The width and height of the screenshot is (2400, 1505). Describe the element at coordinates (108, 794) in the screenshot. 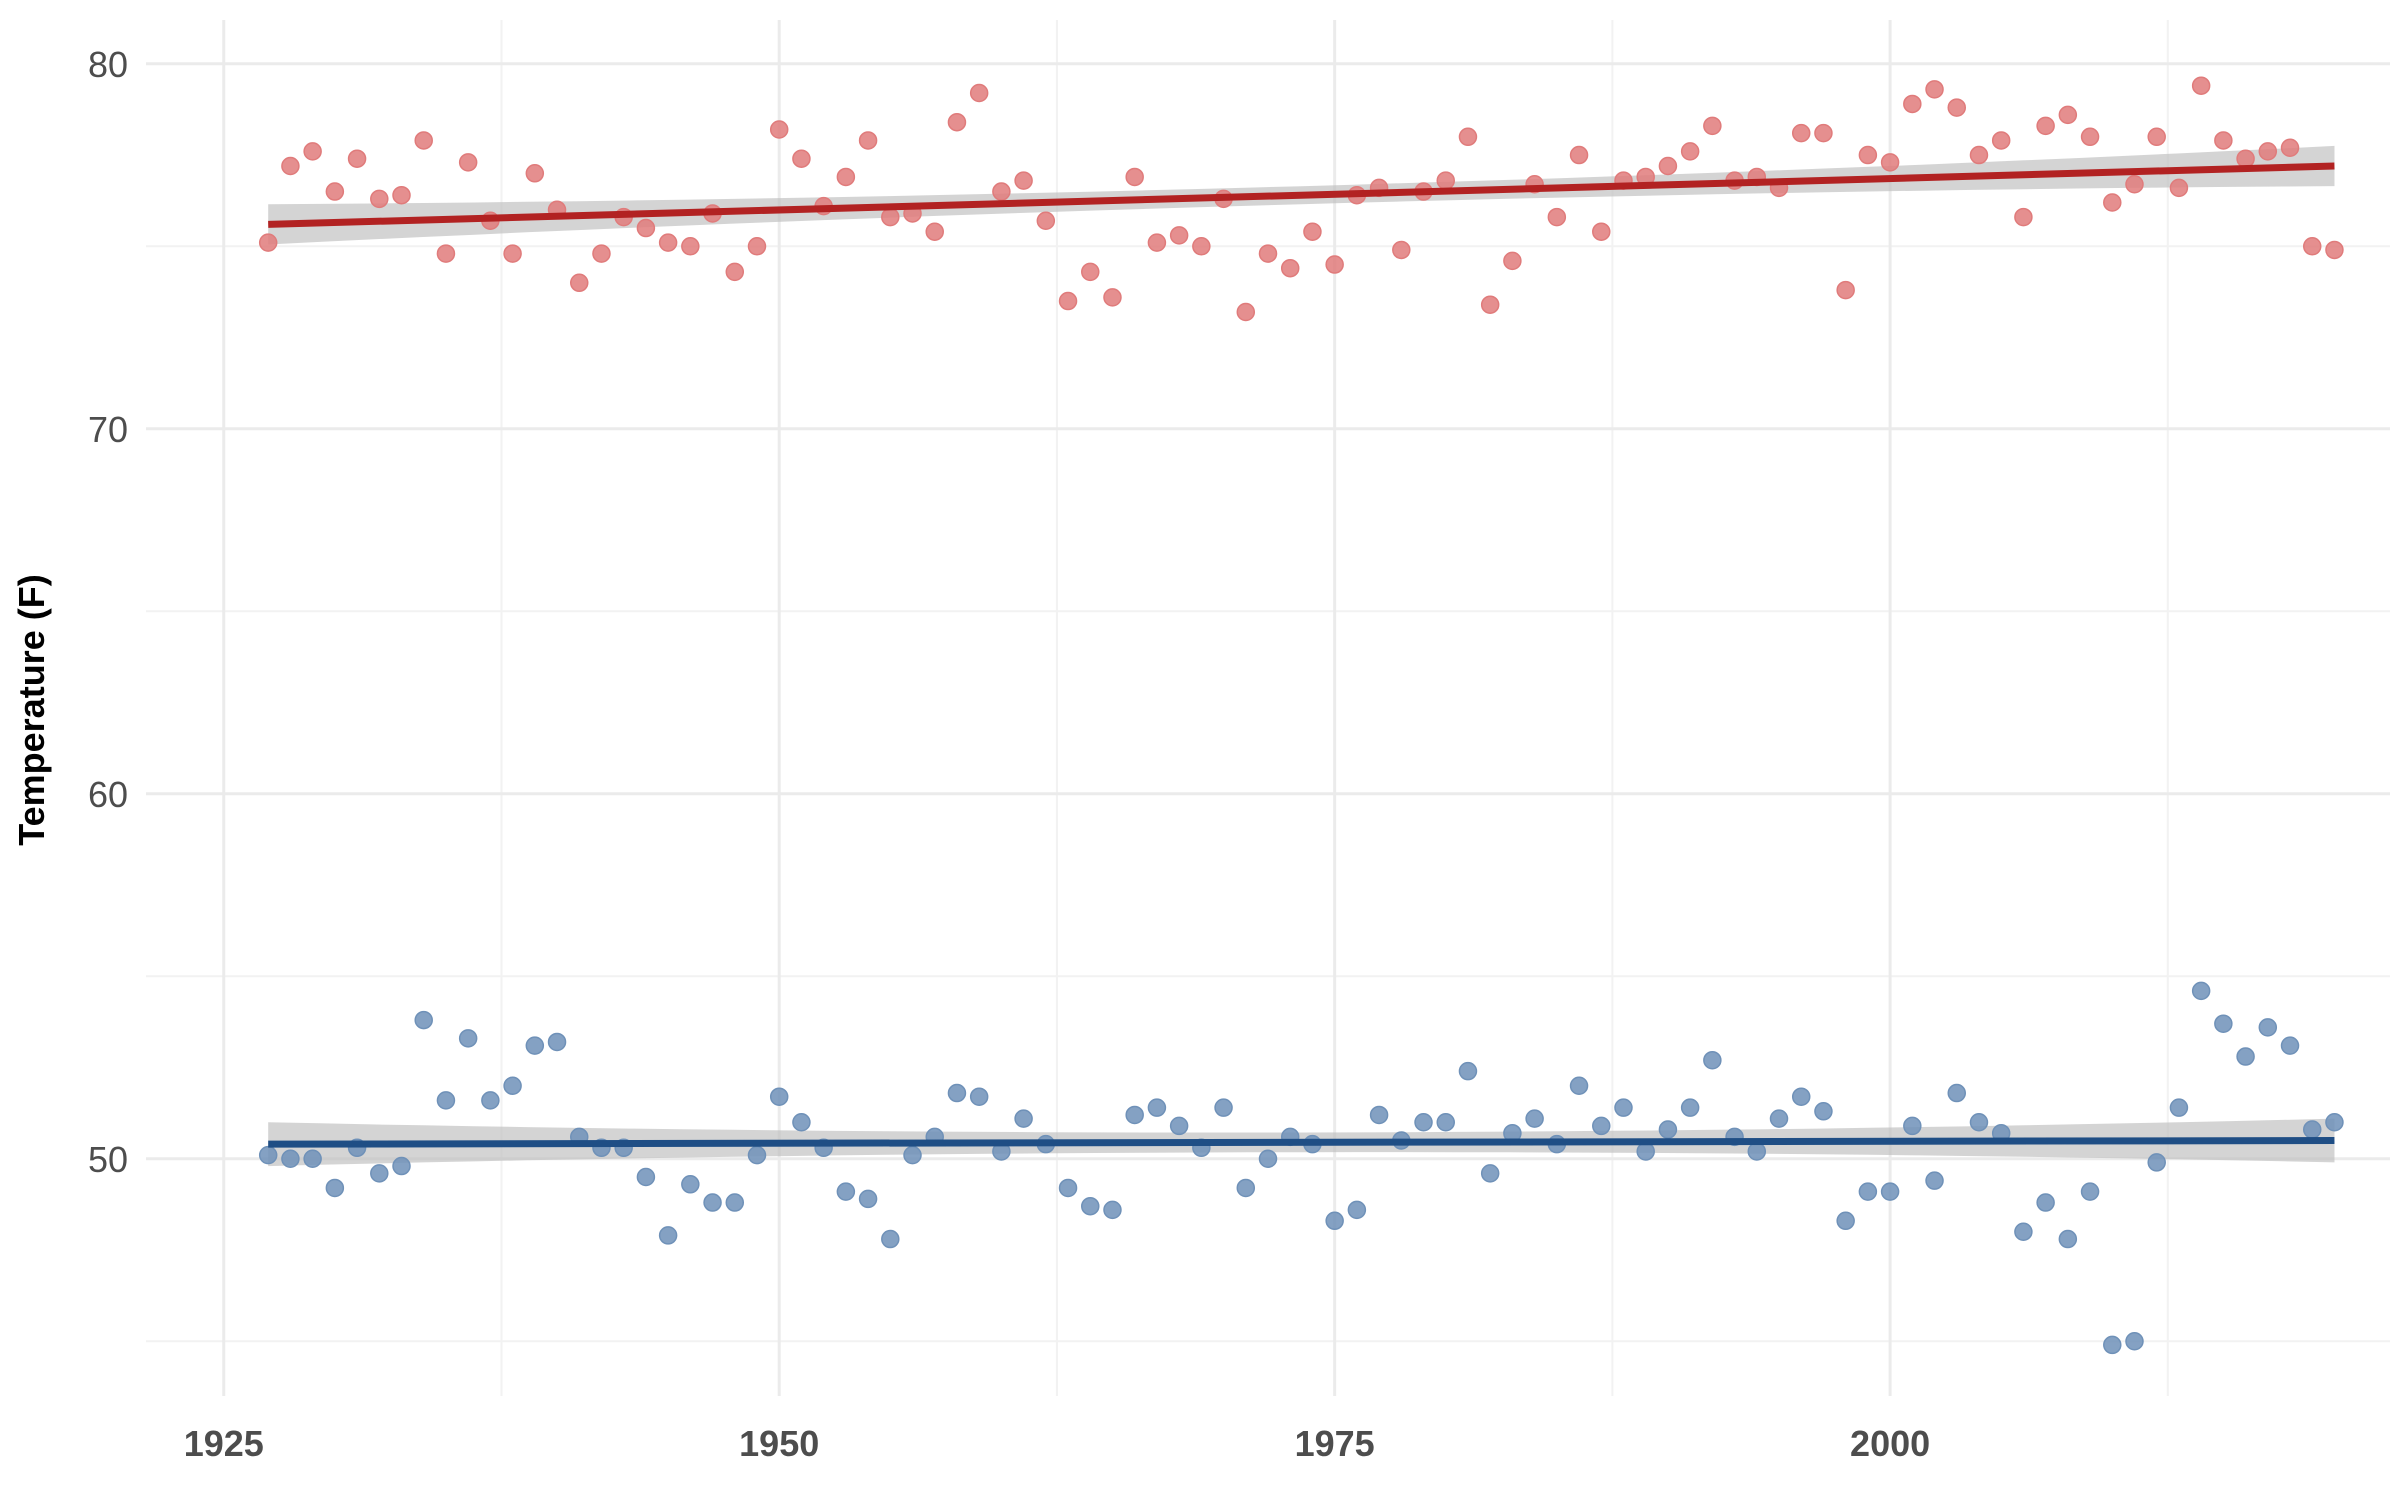

I see `y-tick-label: 60` at that location.